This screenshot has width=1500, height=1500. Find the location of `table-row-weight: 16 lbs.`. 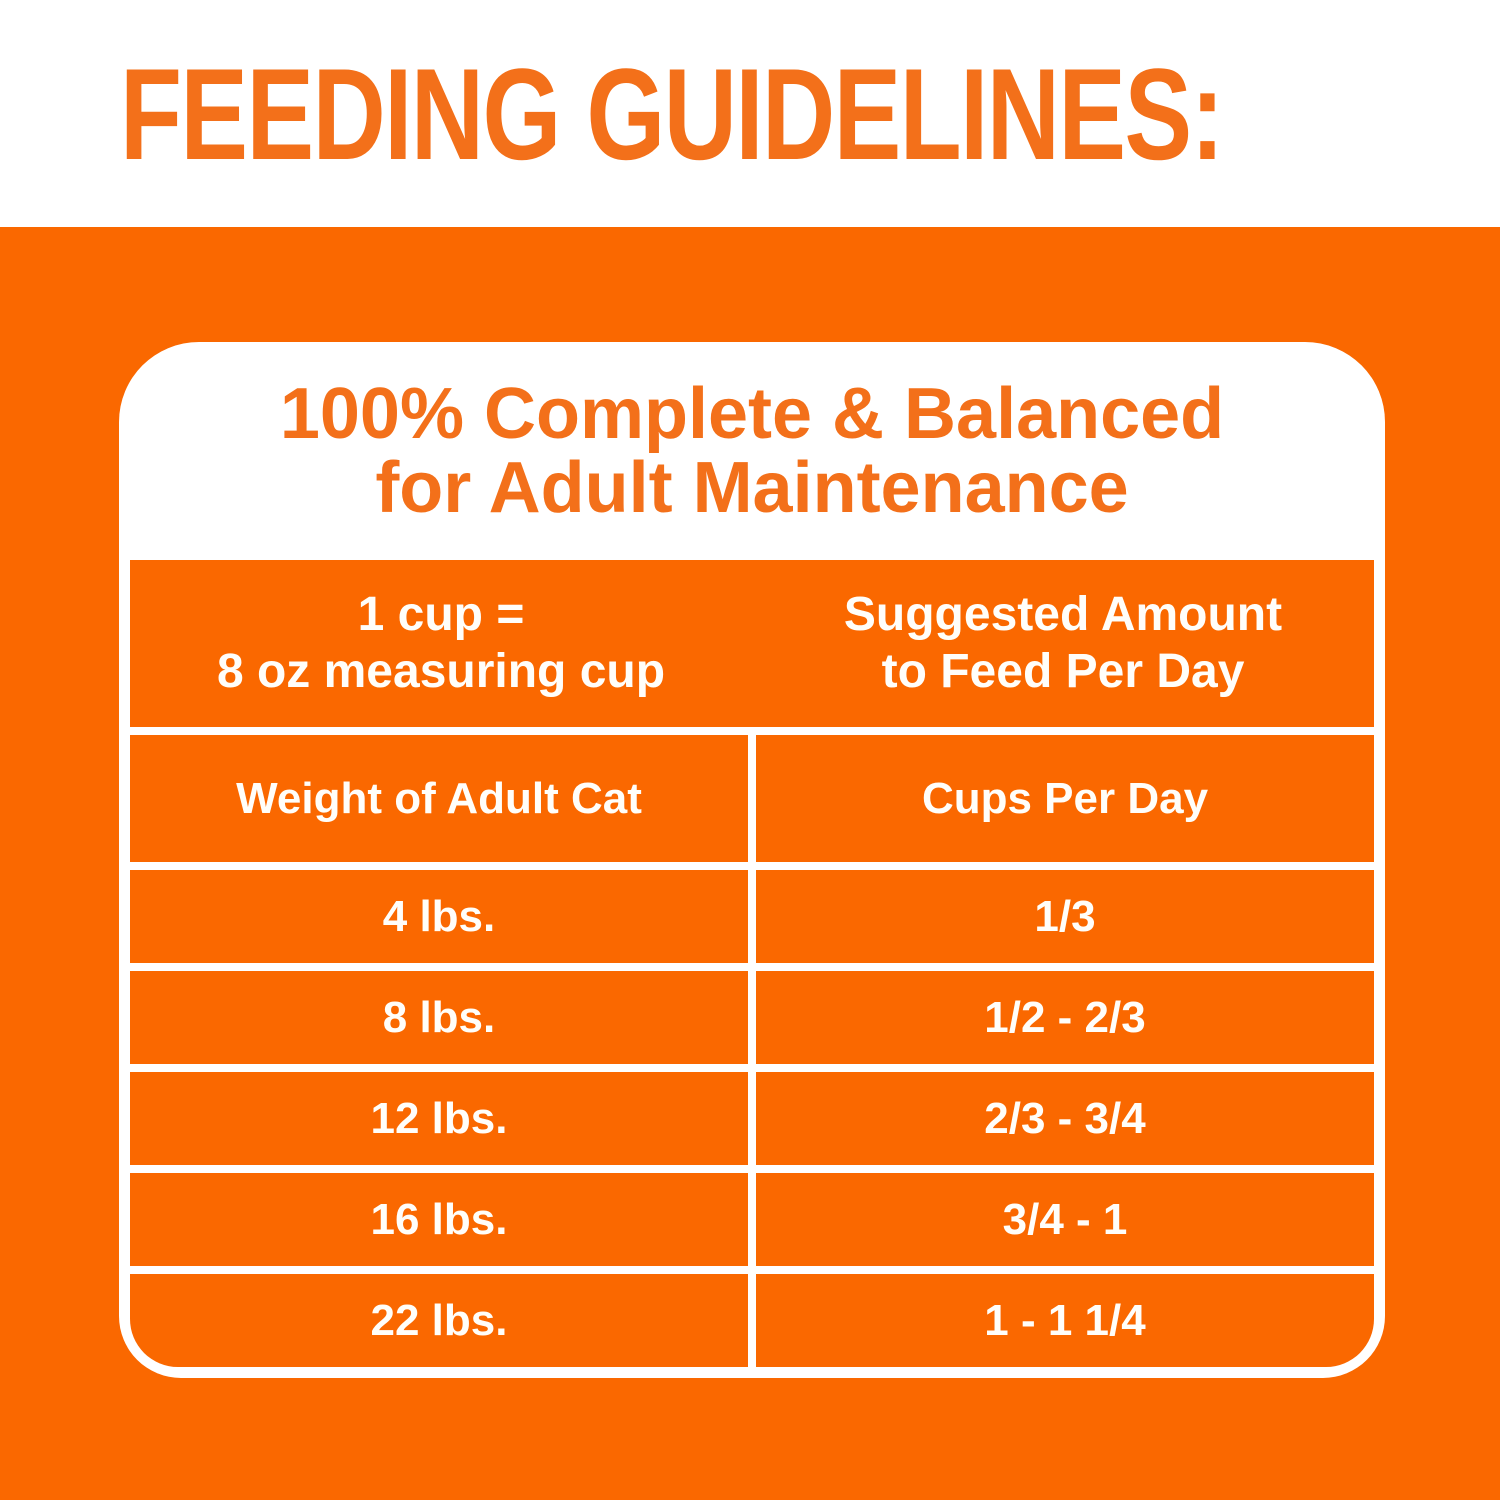

table-row-weight: 16 lbs. is located at coordinates (439, 1219).